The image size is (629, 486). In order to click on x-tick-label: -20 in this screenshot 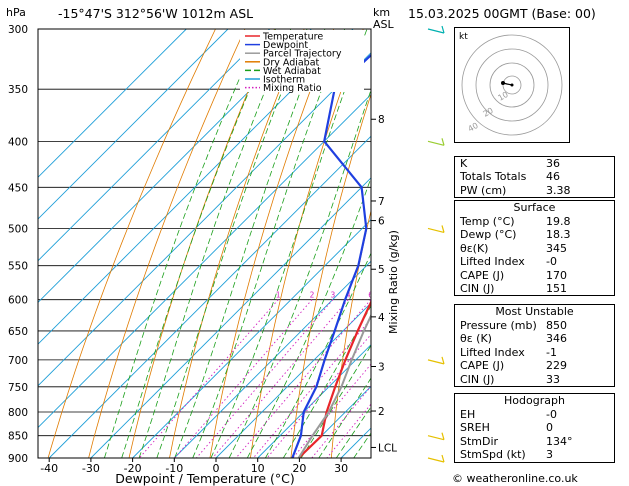, I will do `click(133, 468)`.